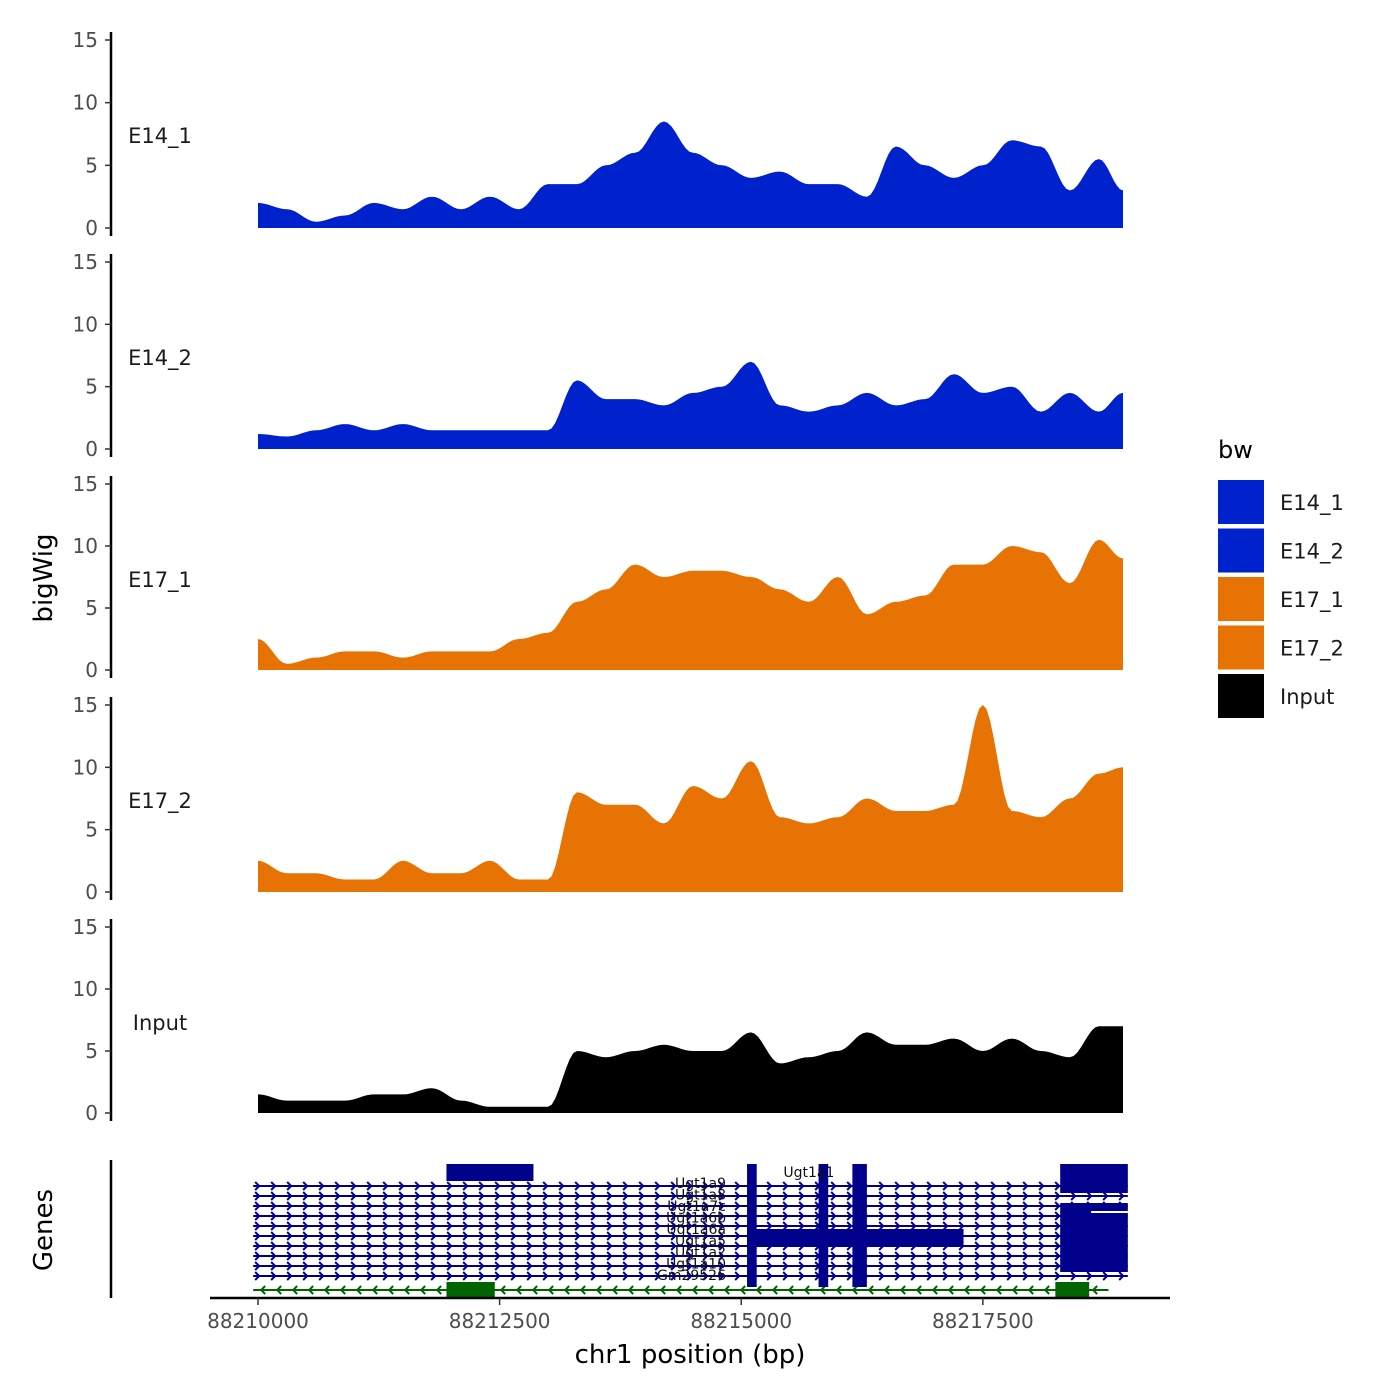 The width and height of the screenshot is (1400, 1400). What do you see at coordinates (85, 484) in the screenshot?
I see `y-tick-label: 15` at bounding box center [85, 484].